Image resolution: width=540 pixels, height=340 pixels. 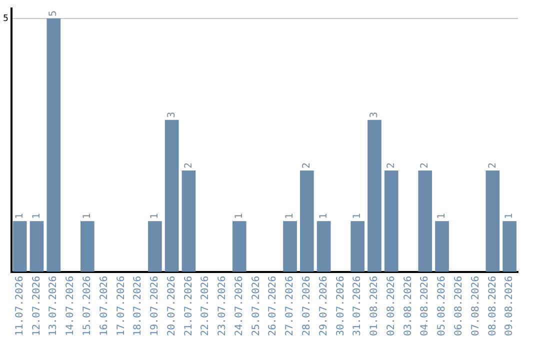 What do you see at coordinates (476, 306) in the screenshot?
I see `x-tick-label: 07.08.2026` at bounding box center [476, 306].